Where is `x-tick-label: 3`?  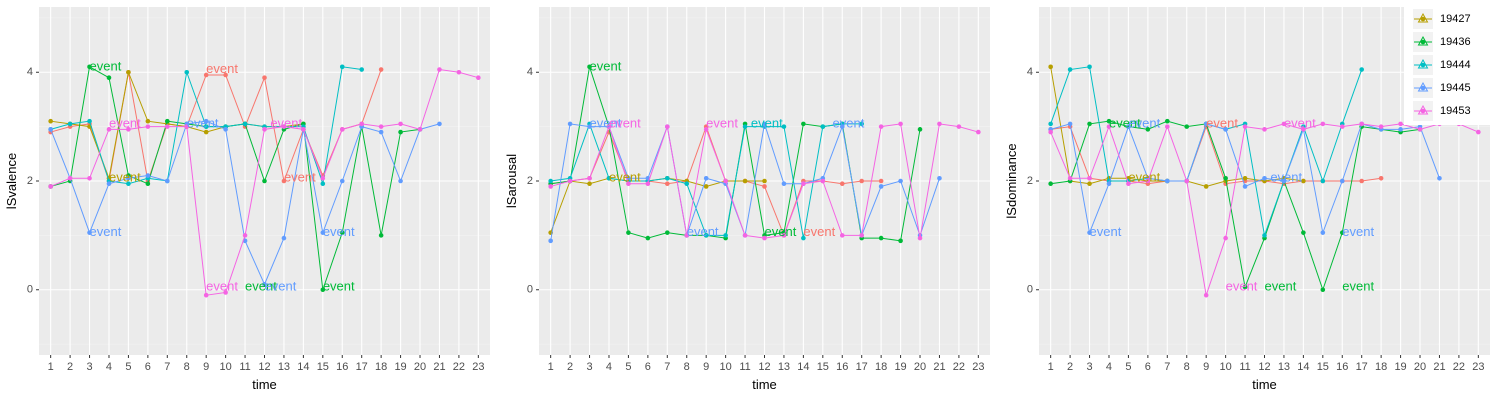
x-tick-label: 3 is located at coordinates (1089, 367).